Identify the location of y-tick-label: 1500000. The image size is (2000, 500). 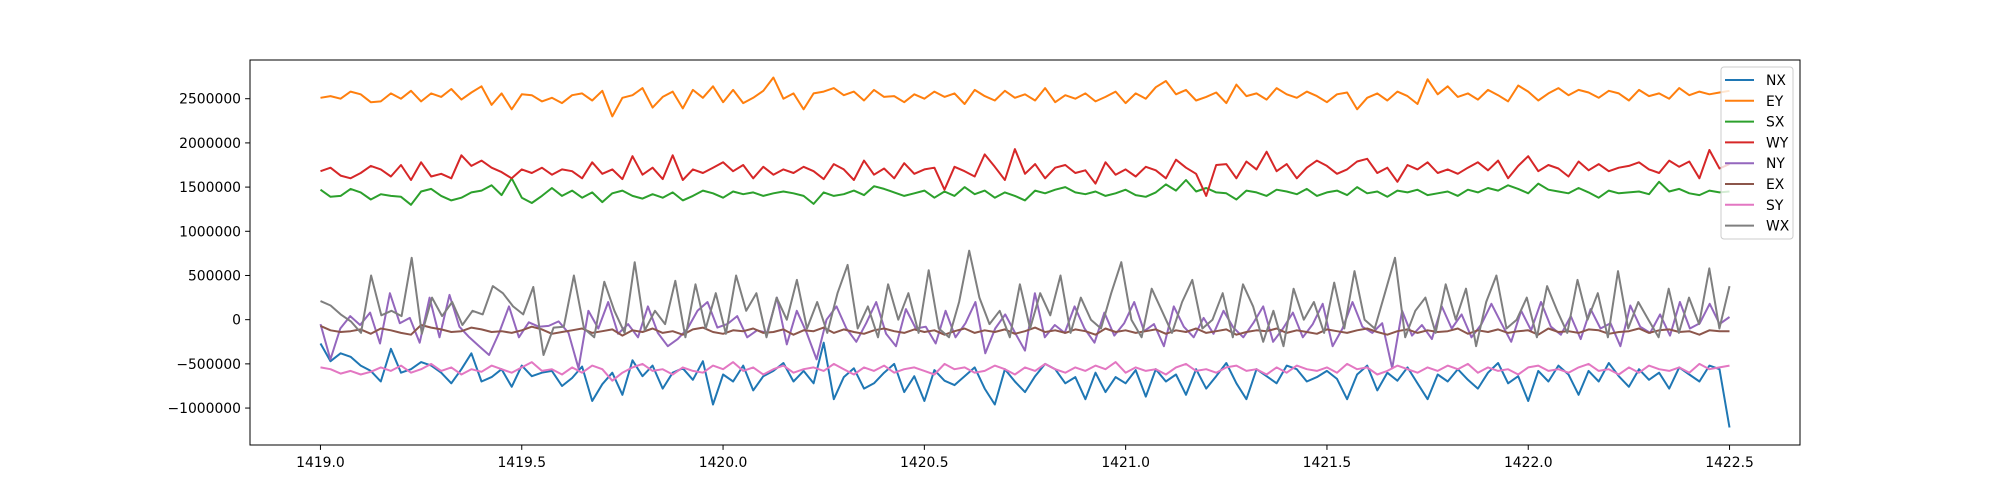
(210, 188).